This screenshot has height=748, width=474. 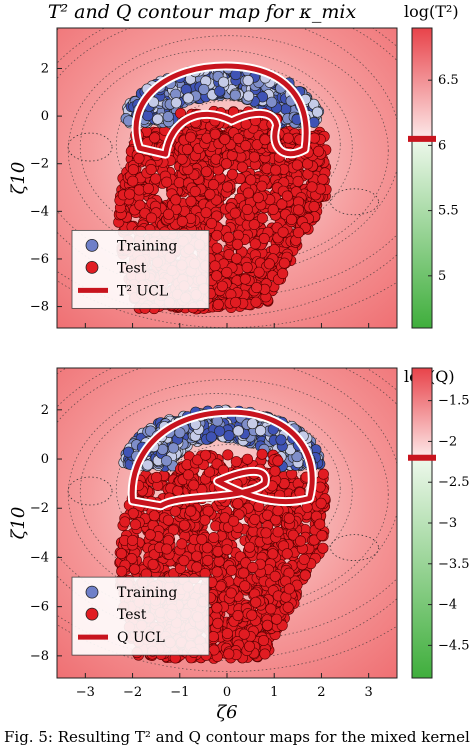 What do you see at coordinates (92, 614) in the screenshot?
I see `legend-test-marker` at bounding box center [92, 614].